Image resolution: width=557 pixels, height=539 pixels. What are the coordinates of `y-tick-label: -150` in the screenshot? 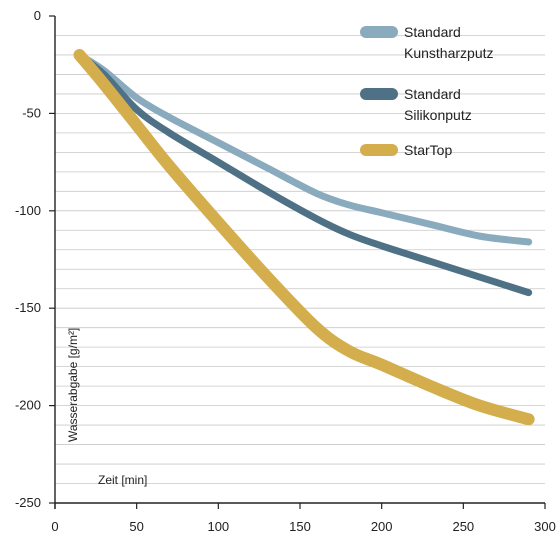 It's located at (28, 307).